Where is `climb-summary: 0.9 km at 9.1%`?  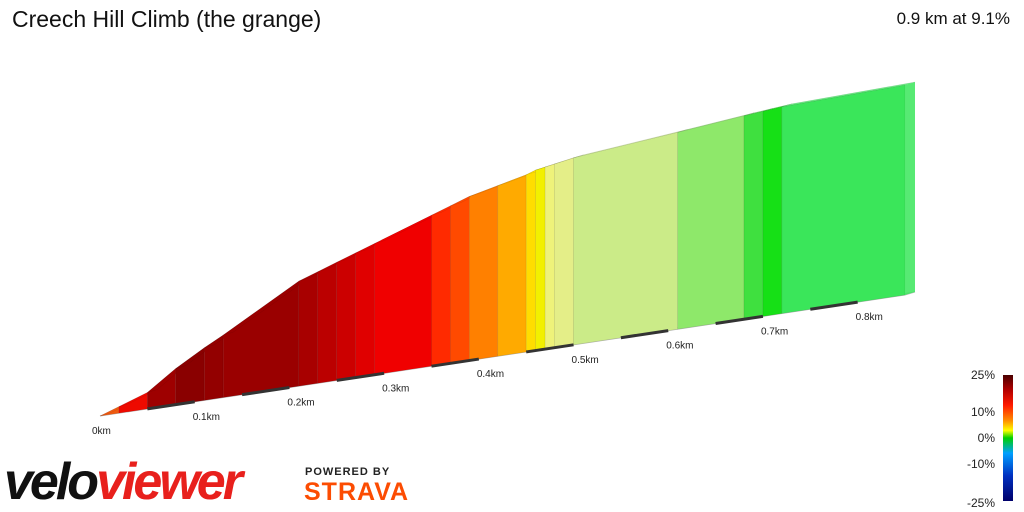 climb-summary: 0.9 km at 9.1% is located at coordinates (953, 18).